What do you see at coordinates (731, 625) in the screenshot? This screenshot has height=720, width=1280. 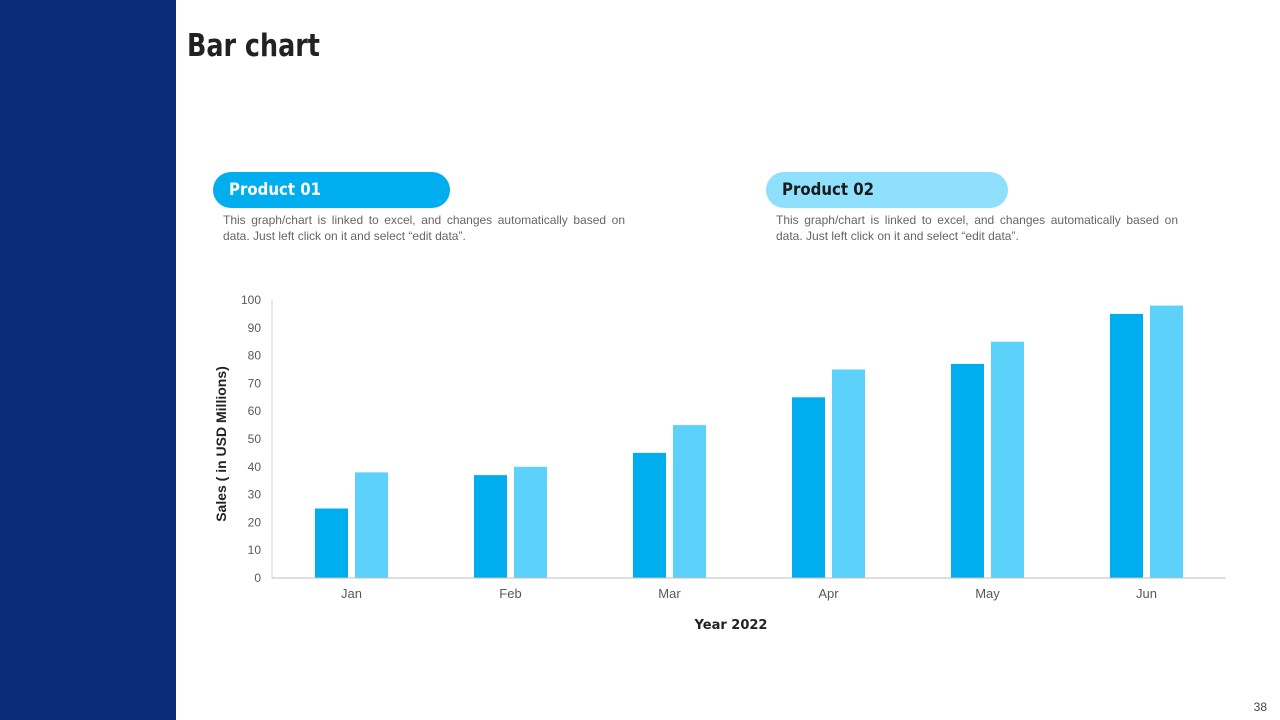 I see `x-axis-title: Year 2022` at bounding box center [731, 625].